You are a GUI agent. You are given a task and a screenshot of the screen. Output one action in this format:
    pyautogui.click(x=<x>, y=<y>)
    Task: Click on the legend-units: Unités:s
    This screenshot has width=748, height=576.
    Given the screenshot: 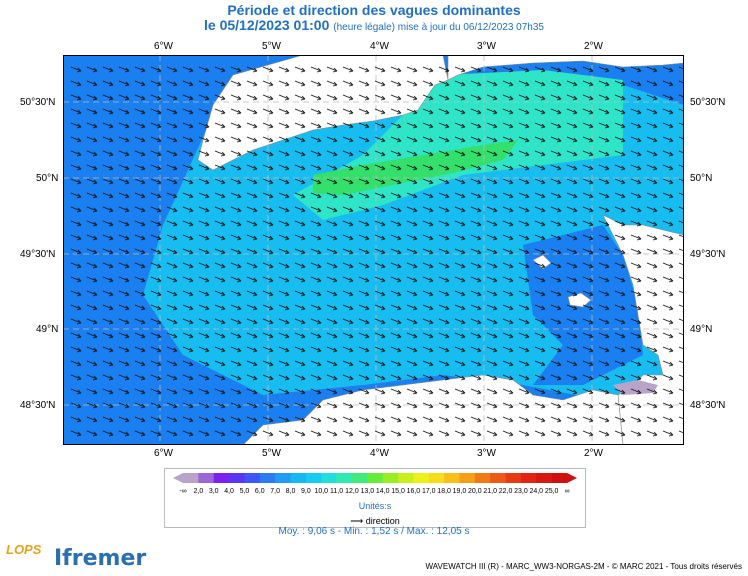 What is the action you would take?
    pyautogui.click(x=375, y=506)
    